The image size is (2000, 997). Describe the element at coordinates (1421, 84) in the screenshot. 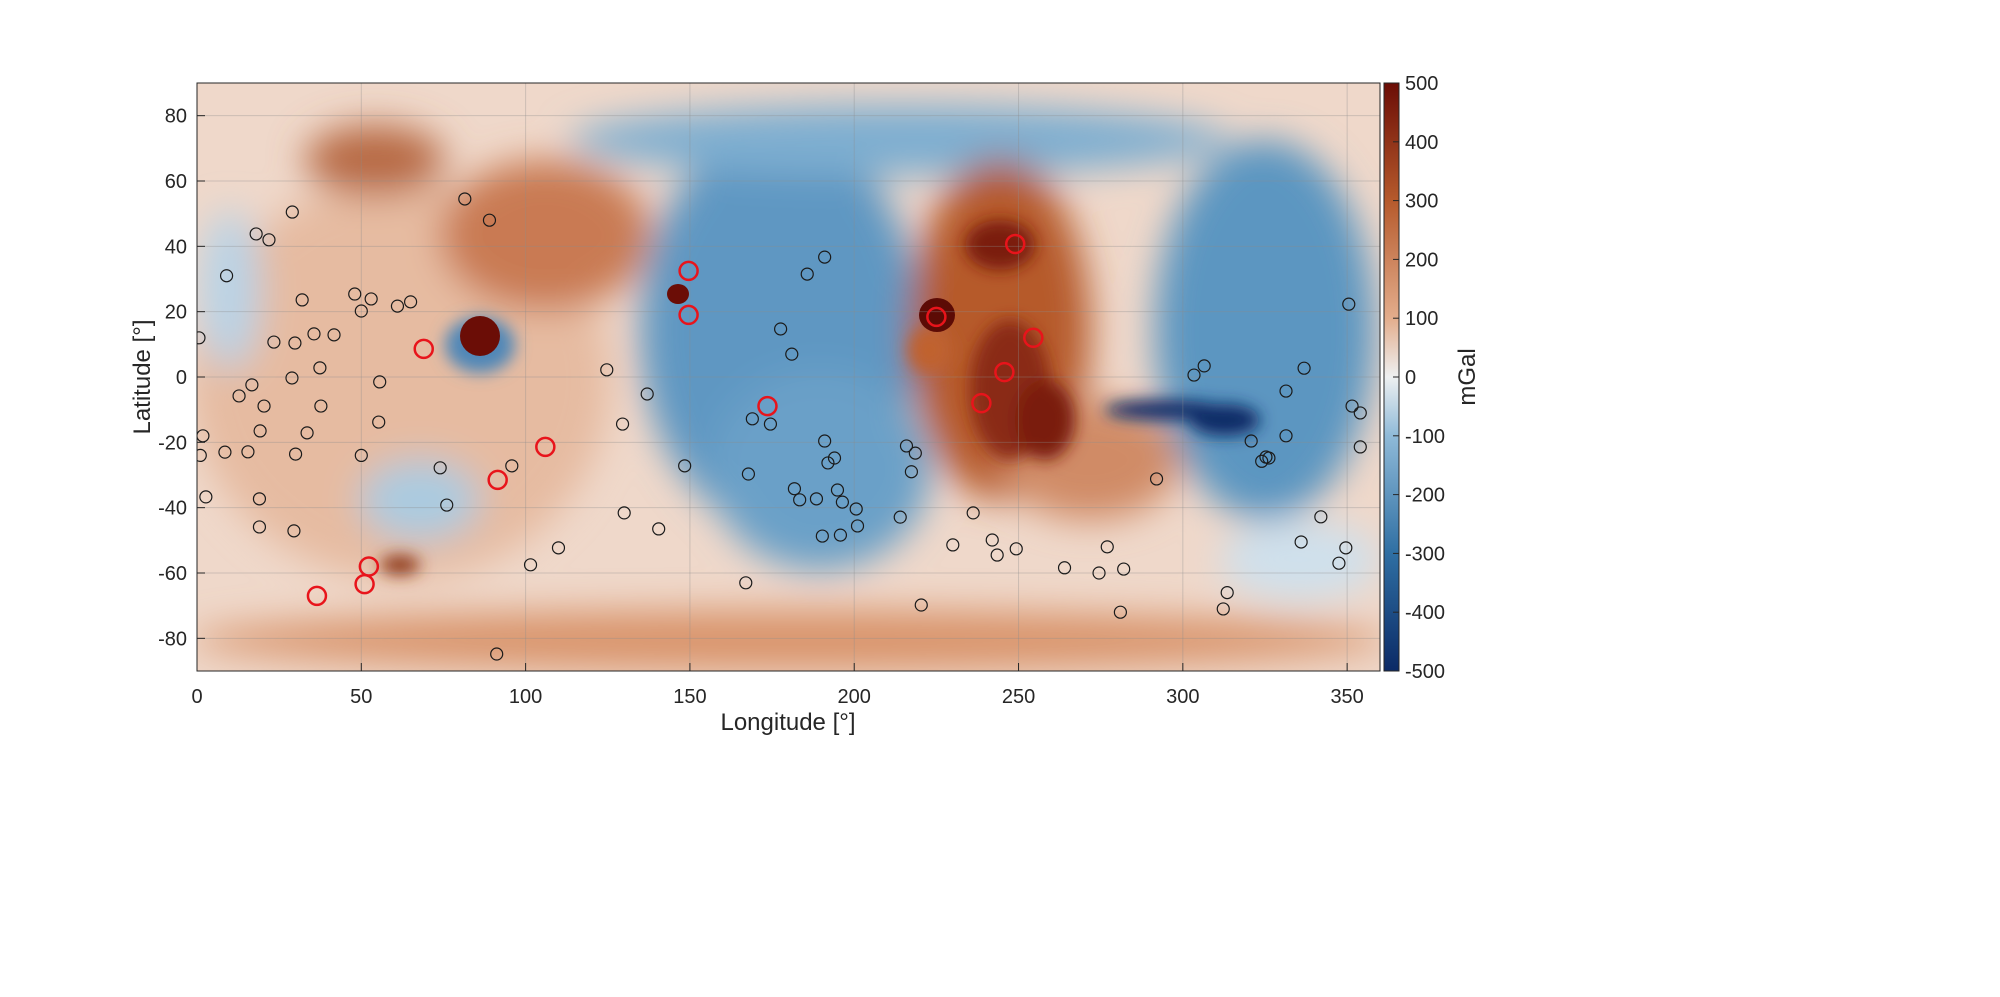

I see `colorbar-tick-label: 500` at that location.